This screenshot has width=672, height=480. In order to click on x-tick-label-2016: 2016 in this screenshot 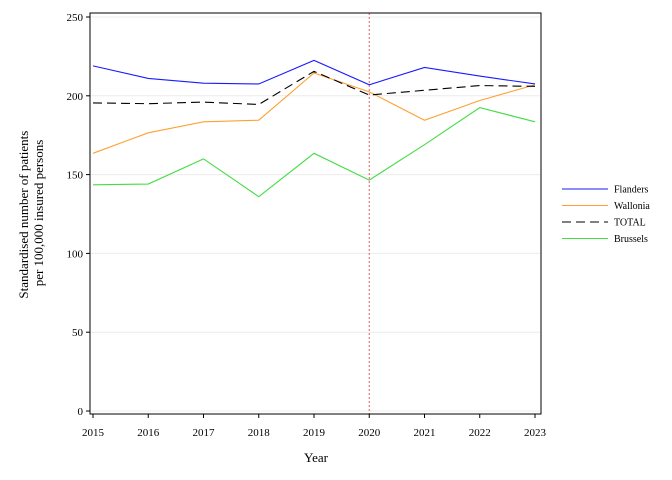, I will do `click(148, 433)`.